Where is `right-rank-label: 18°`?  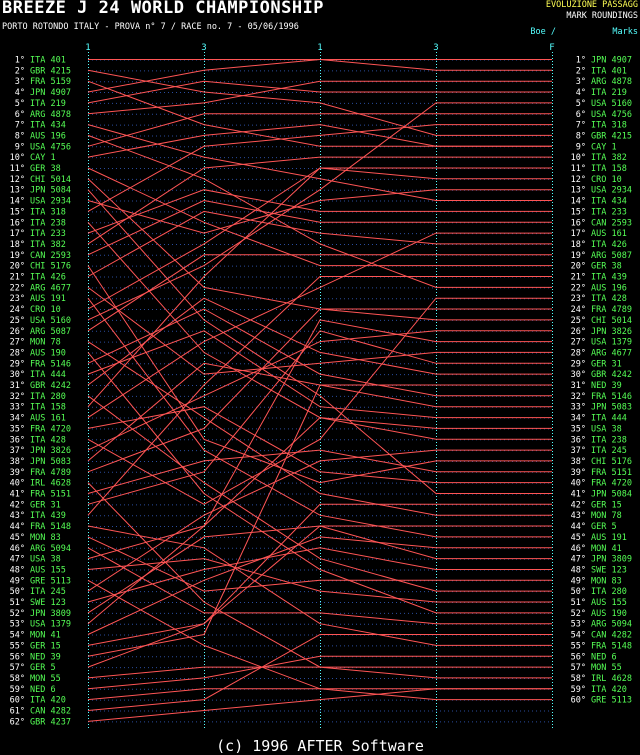
right-rank-label: 18° is located at coordinates (578, 245).